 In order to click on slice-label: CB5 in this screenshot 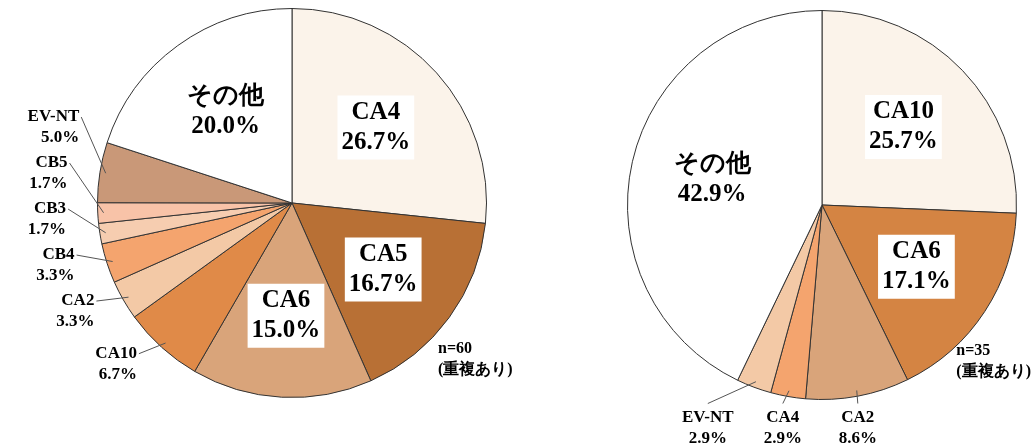, I will do `click(51, 162)`.